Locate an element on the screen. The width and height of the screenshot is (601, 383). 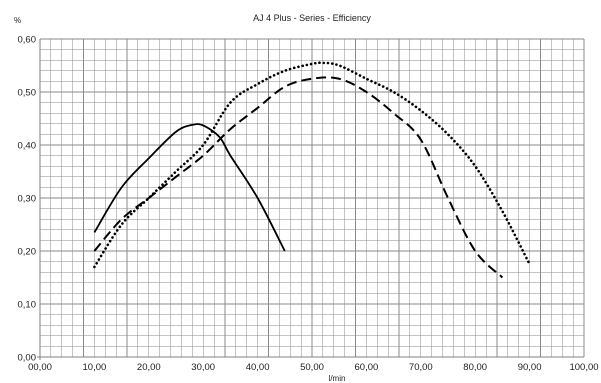
x-tick-label: 60,00 is located at coordinates (367, 367).